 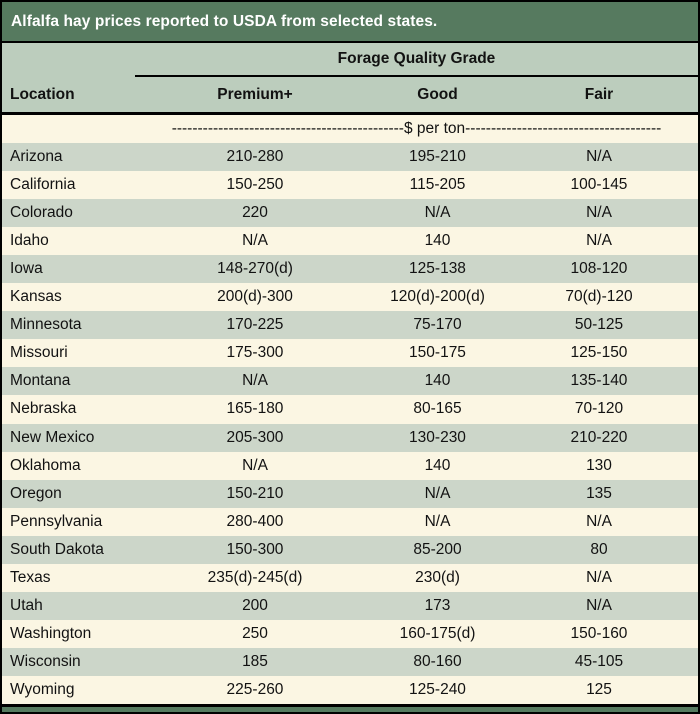 I want to click on price-cell: 45-105, so click(x=599, y=661).